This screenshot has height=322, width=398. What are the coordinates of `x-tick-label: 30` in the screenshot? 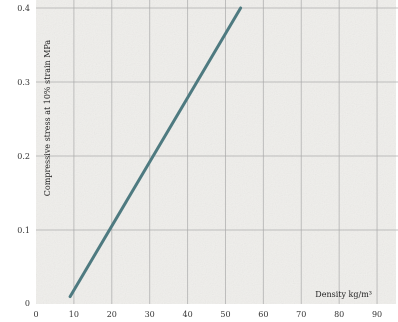 It's located at (150, 314).